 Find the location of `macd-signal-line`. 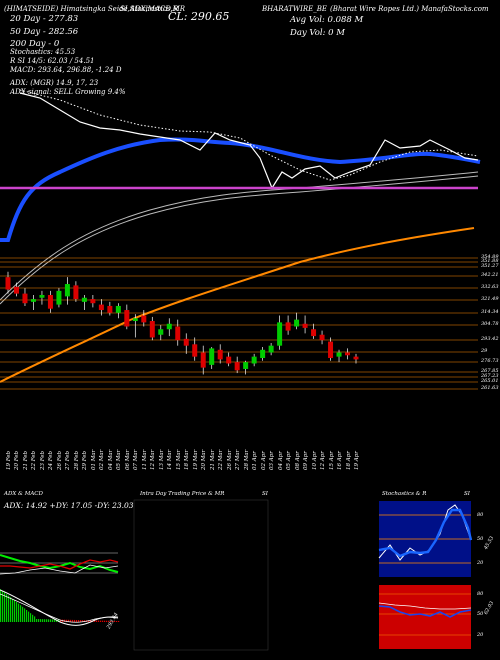

macd-signal-line is located at coordinates (59, 608).